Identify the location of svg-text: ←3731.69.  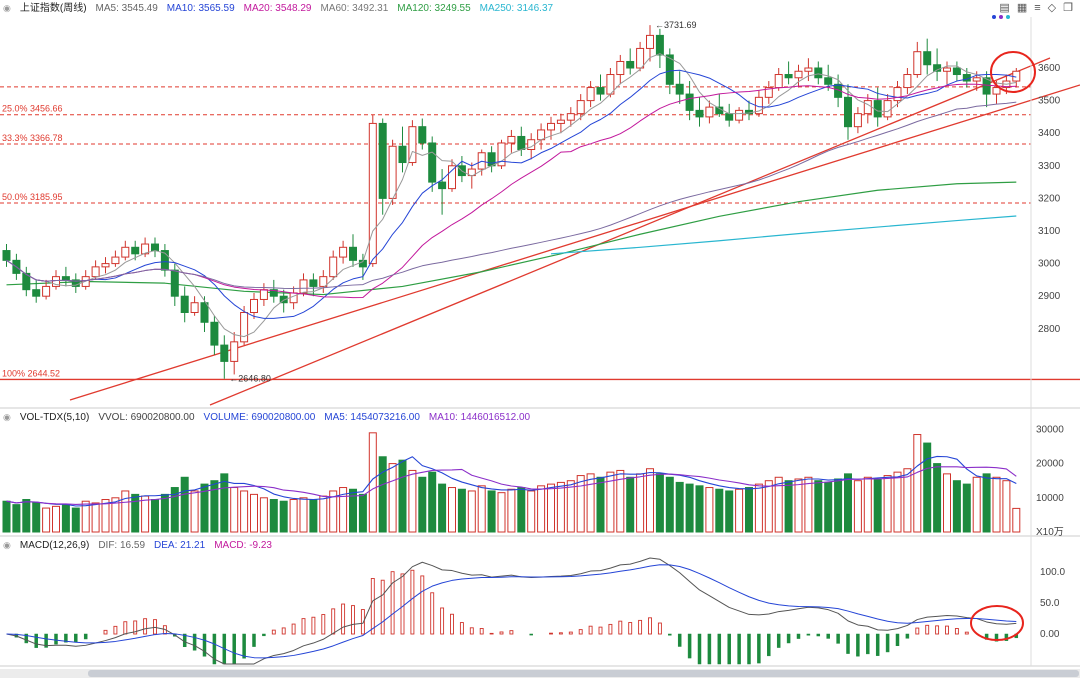
(676, 25).